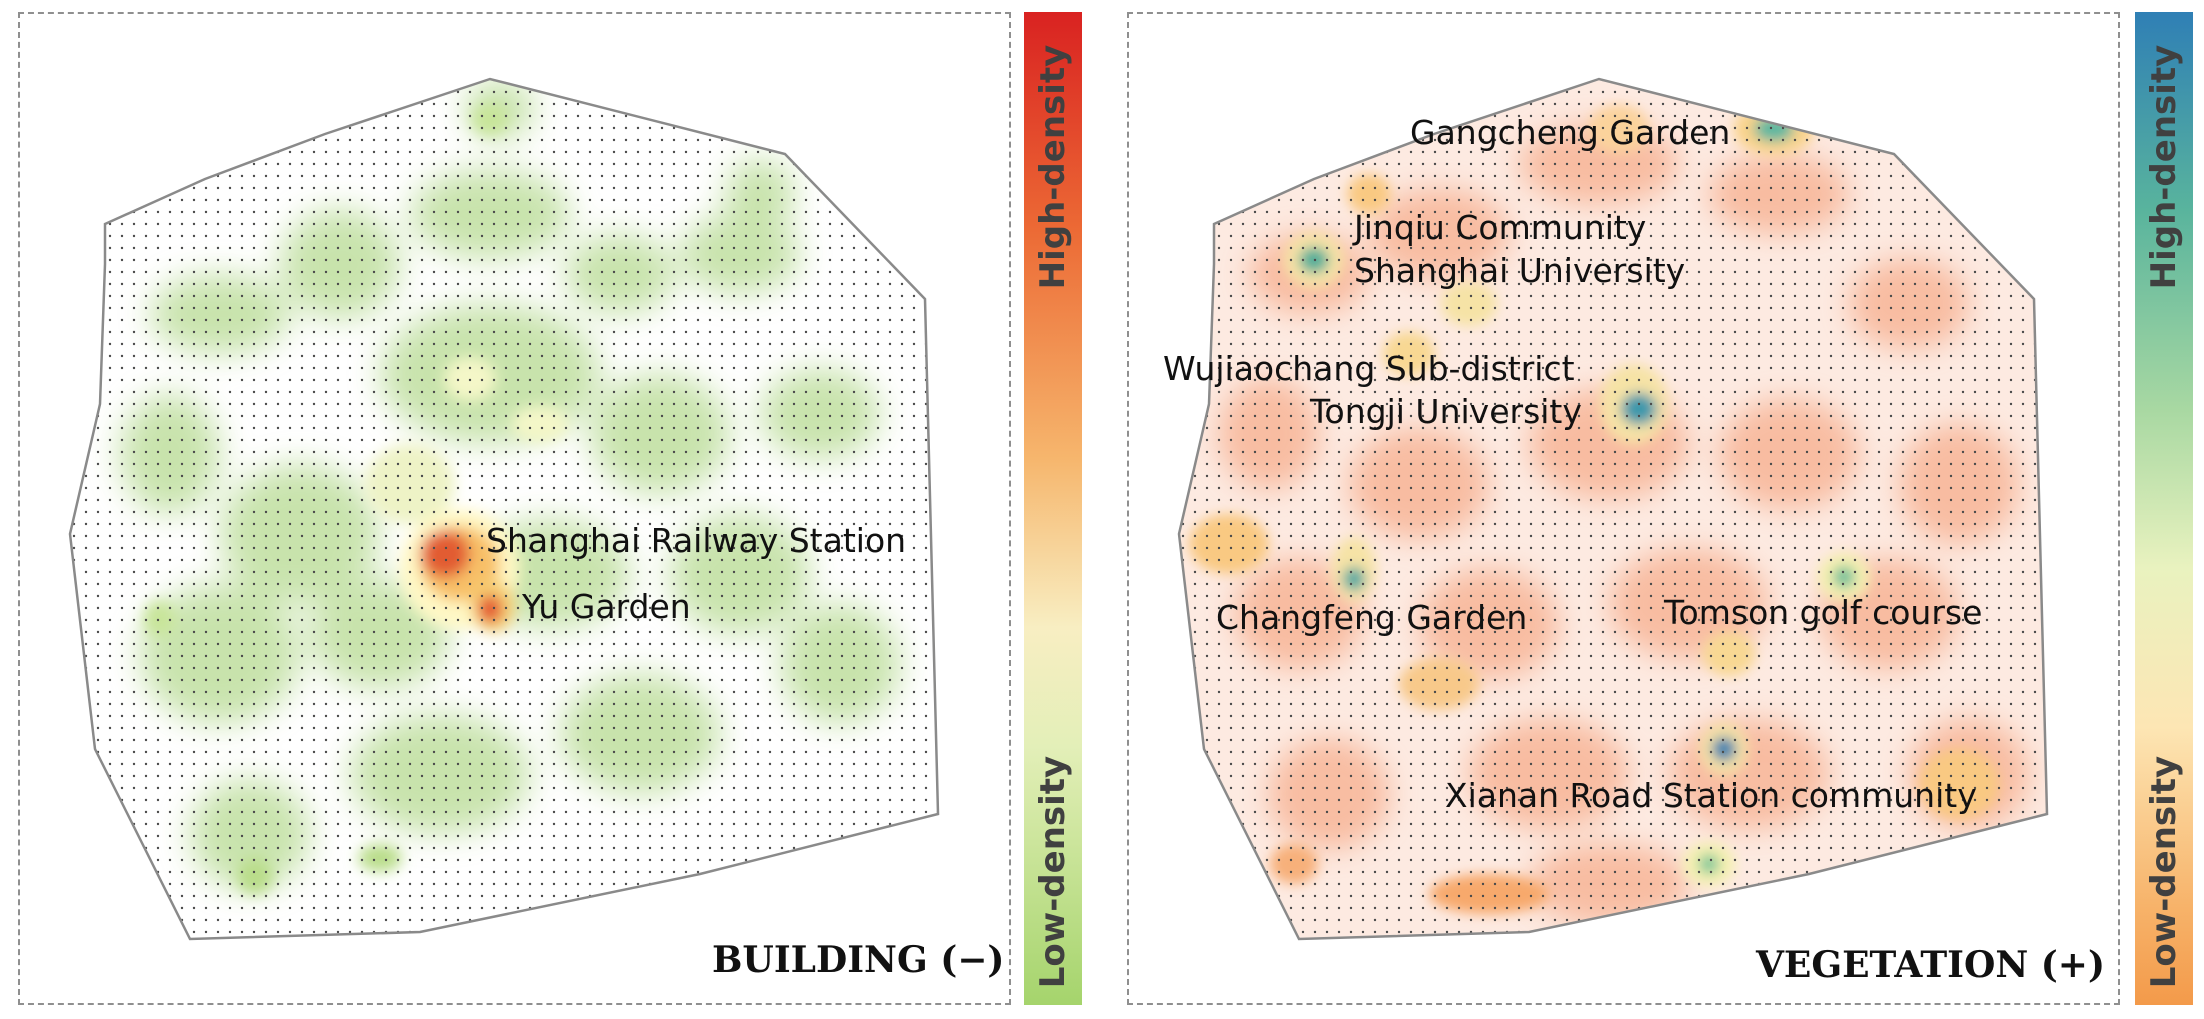 This screenshot has width=2204, height=1019. I want to click on map-label-wujiaochang-sub-district: Wujiaochang Sub-district, so click(1369, 368).